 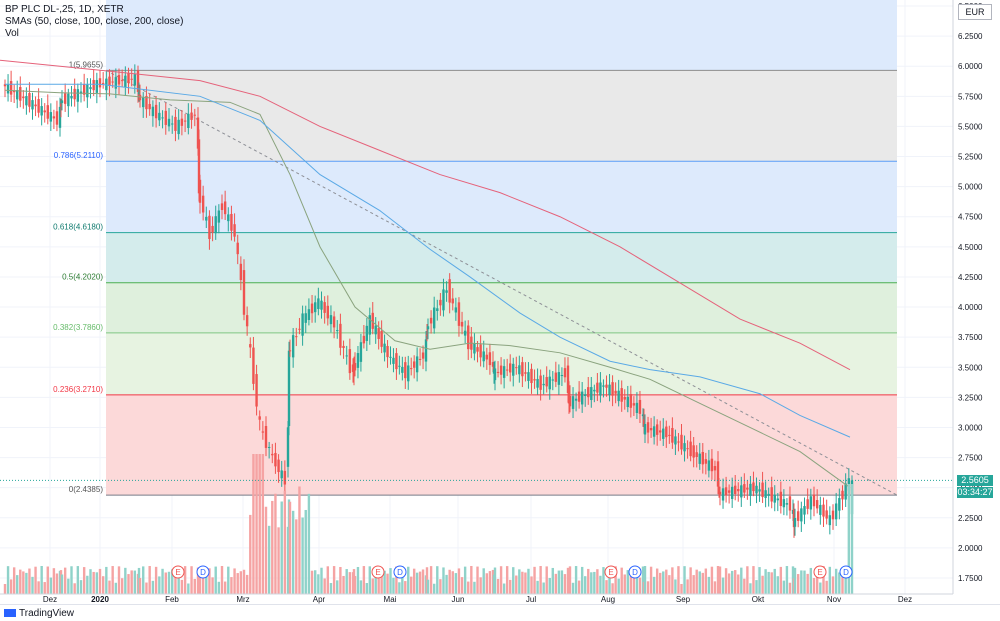 I want to click on tradingview-logo: TradingView, so click(x=39, y=613).